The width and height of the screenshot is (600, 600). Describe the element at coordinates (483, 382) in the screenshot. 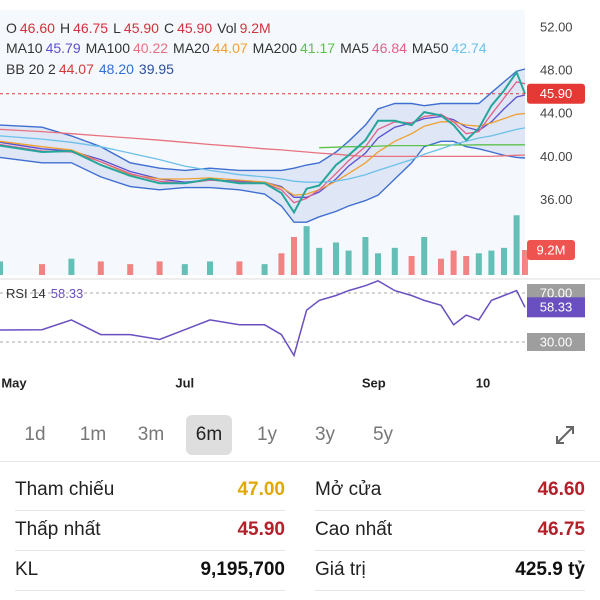

I see `x-tick-label: 10` at that location.